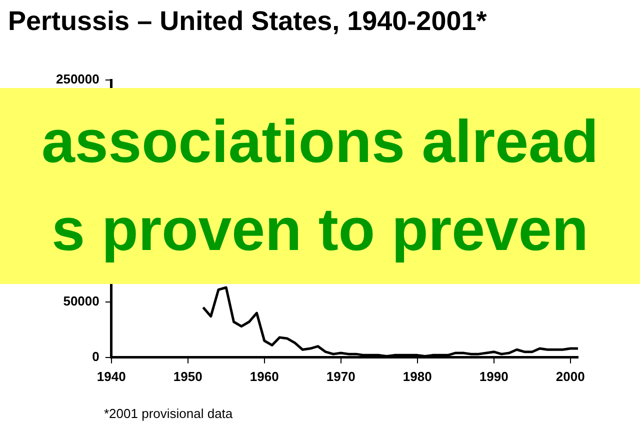 This screenshot has width=640, height=438. Describe the element at coordinates (493, 376) in the screenshot. I see `x-tick-label: 1990` at that location.